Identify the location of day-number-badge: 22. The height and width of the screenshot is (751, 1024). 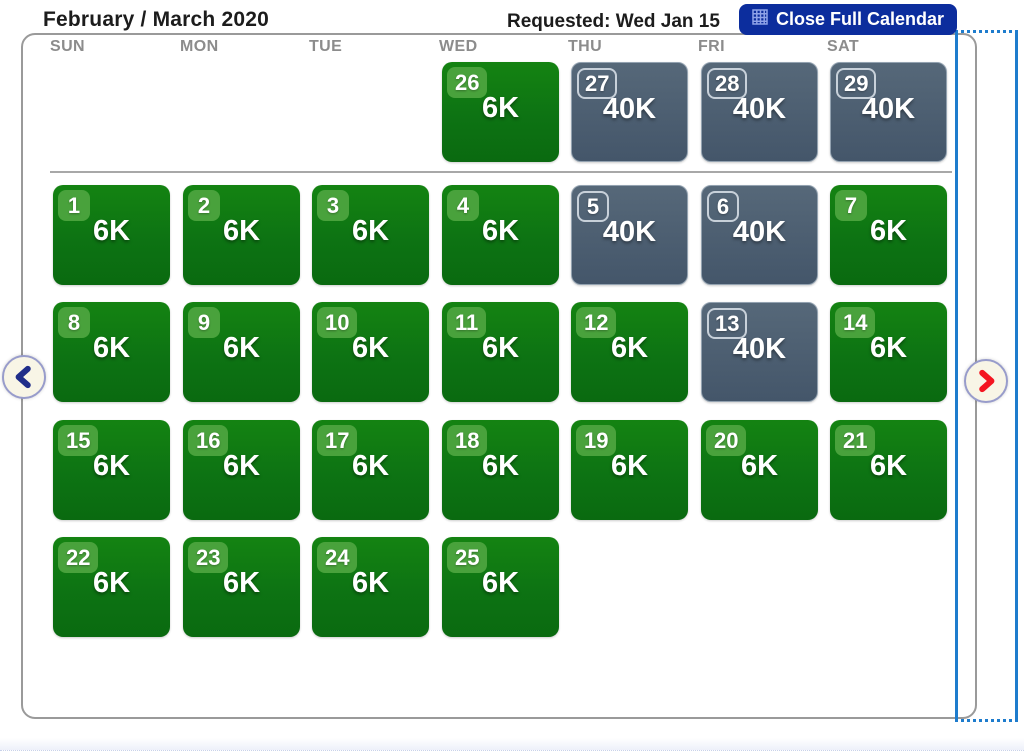
(78, 558).